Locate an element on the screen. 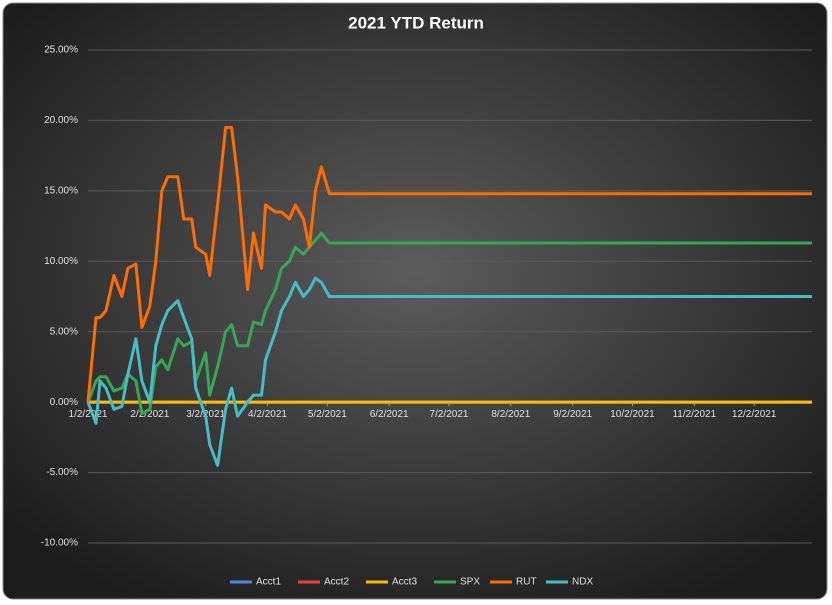  x-tick-label: 5/2/2021 is located at coordinates (327, 414).